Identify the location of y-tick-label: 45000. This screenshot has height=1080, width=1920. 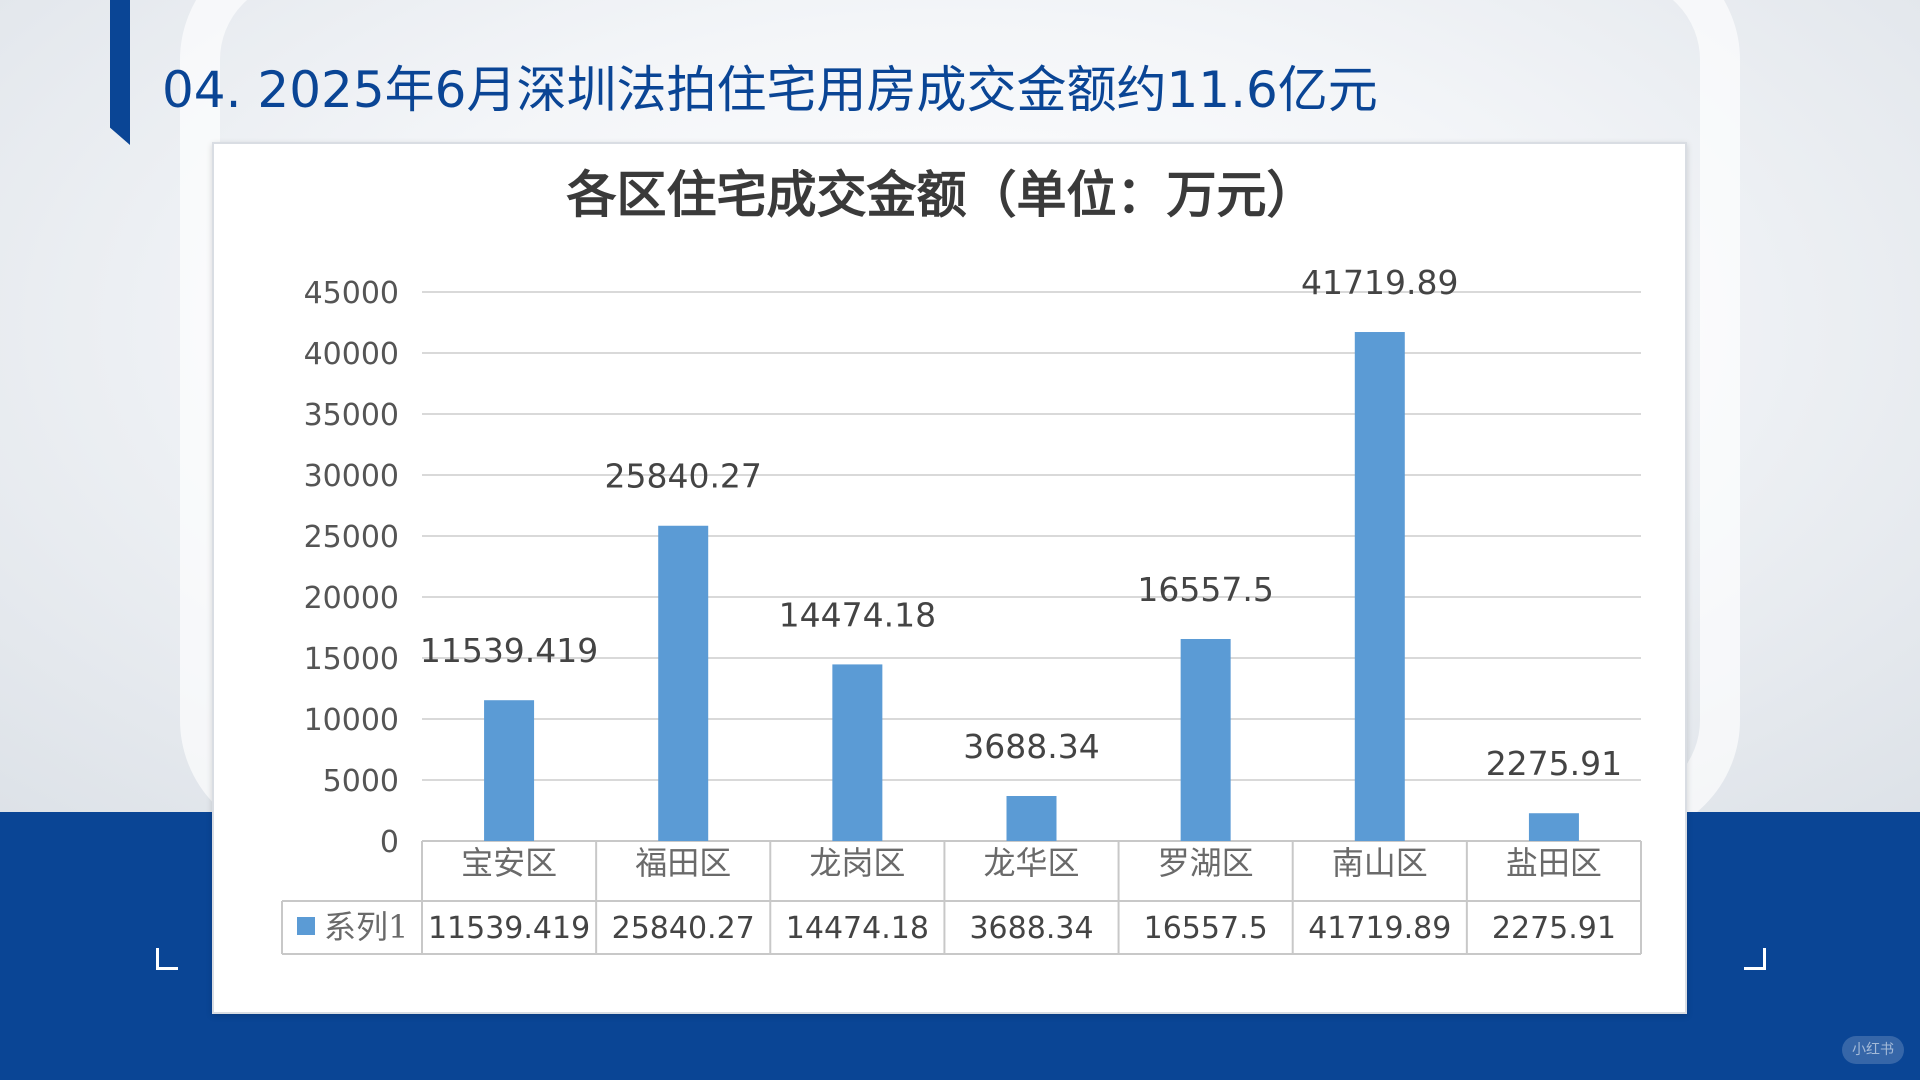
(351, 293).